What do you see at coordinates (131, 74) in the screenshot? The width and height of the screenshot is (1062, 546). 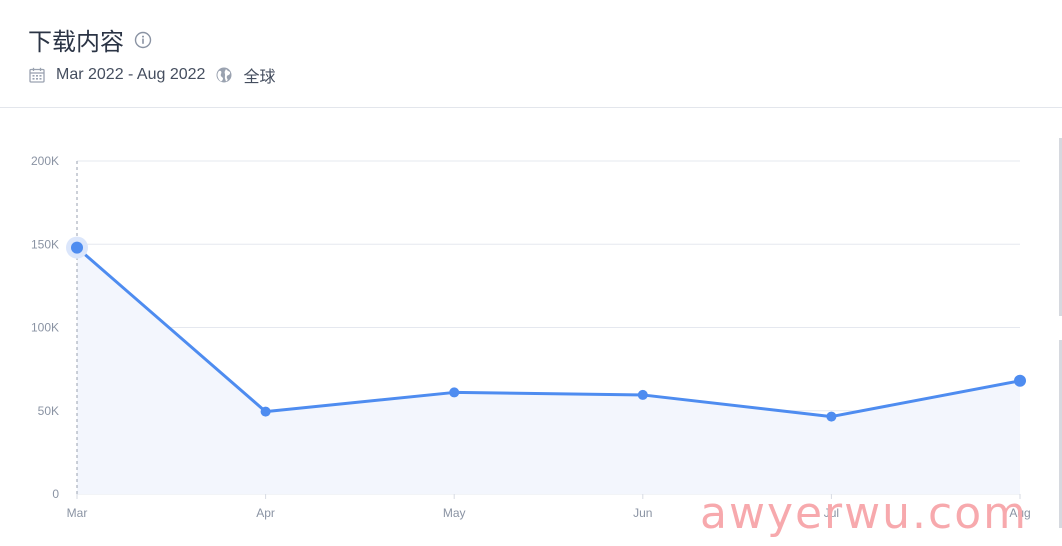 I see `date-range: Mar 2022 - Aug 2022` at bounding box center [131, 74].